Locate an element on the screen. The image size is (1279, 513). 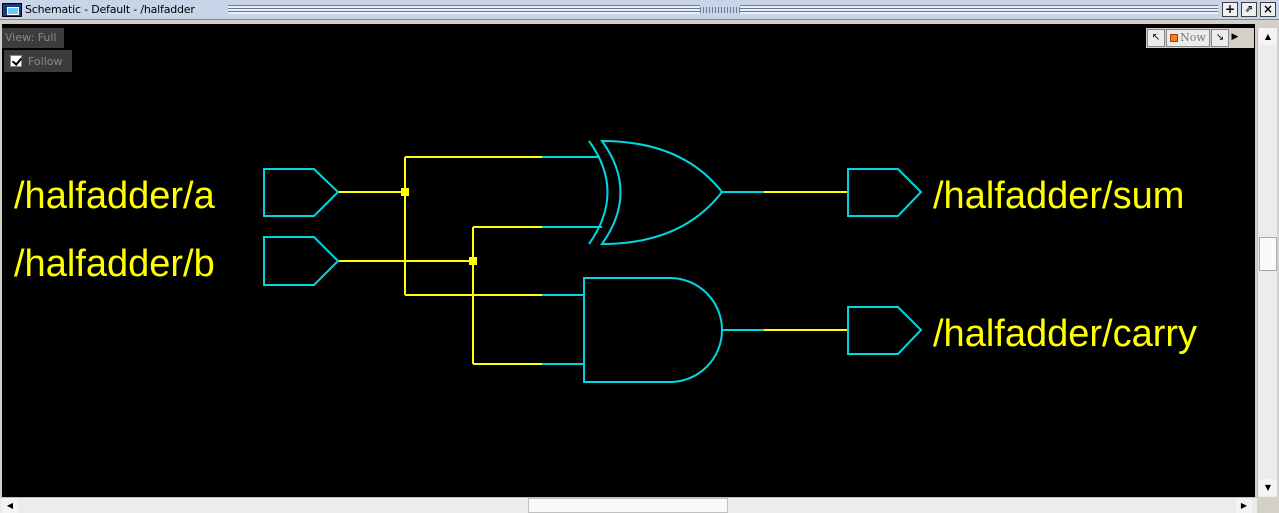
scroll-left-icon: ◀ is located at coordinates (10, 505).